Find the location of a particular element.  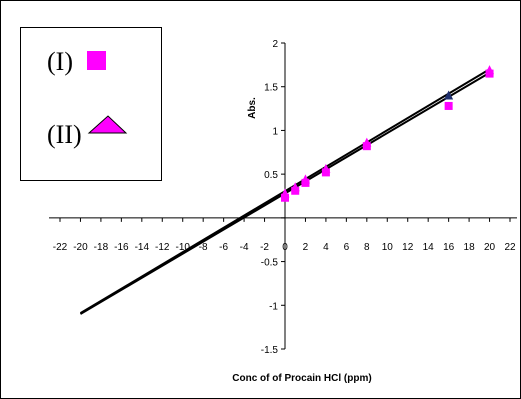

x-tick-label: 16 is located at coordinates (449, 247).